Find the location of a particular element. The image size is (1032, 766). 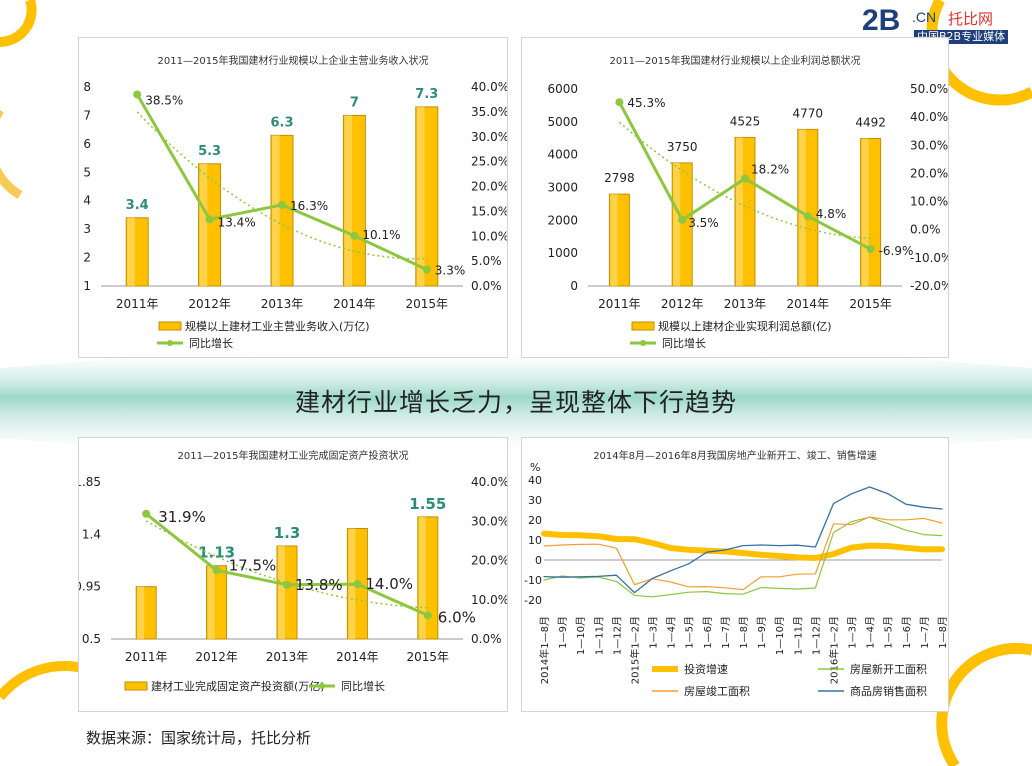

trend-line is located at coordinates (281, 185).